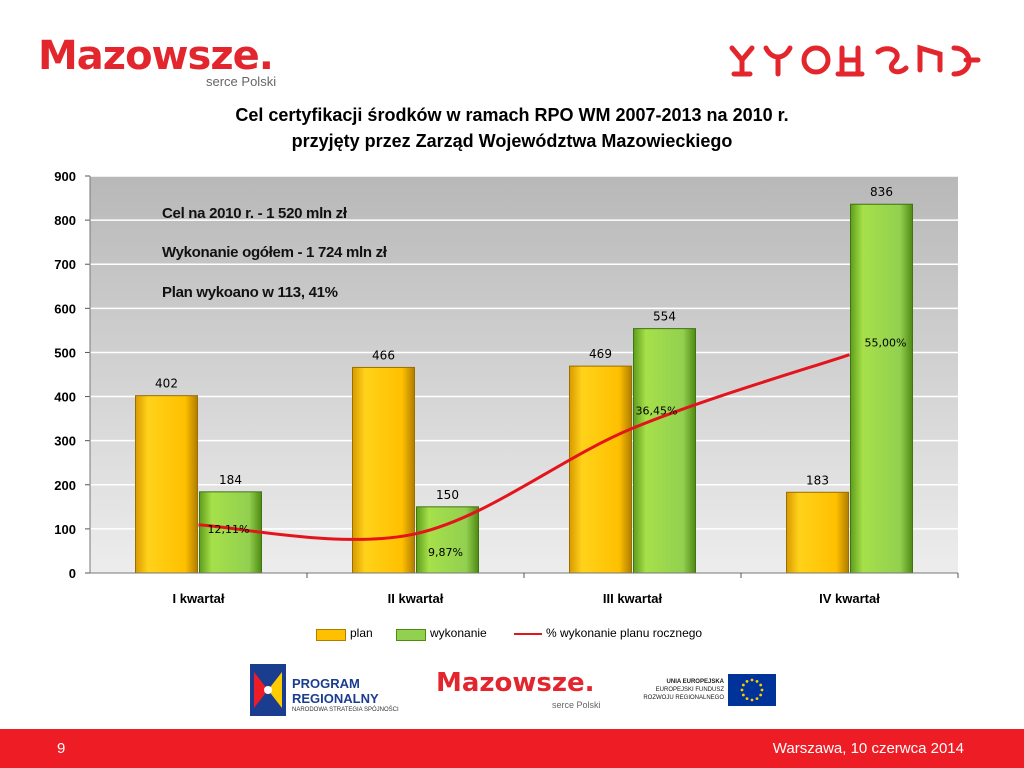 Image resolution: width=1024 pixels, height=768 pixels. Describe the element at coordinates (241, 81) in the screenshot. I see `logo-subtitle: serce Polski` at that location.